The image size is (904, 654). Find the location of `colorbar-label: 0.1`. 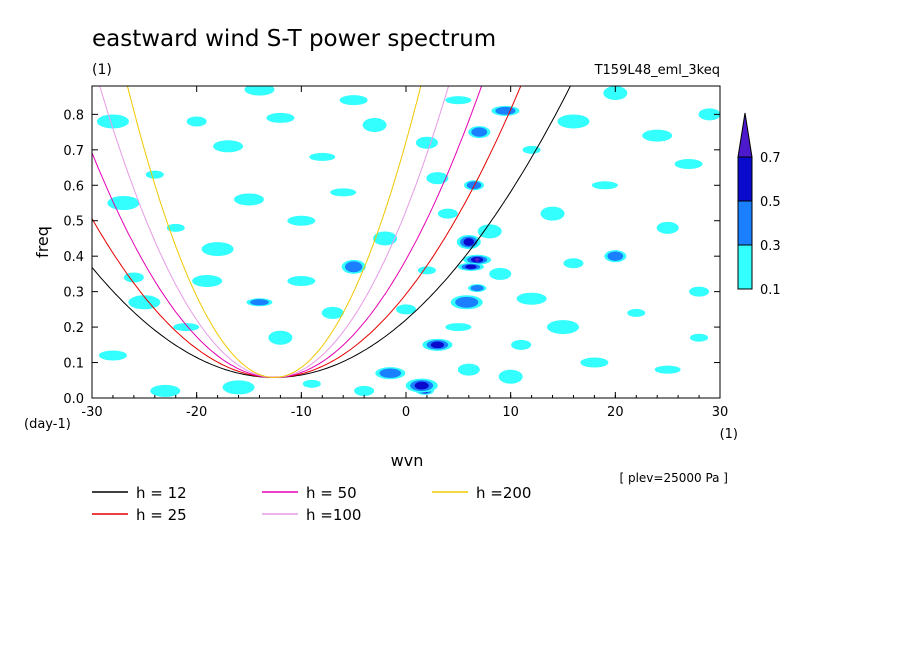

colorbar-label: 0.1 is located at coordinates (770, 290).